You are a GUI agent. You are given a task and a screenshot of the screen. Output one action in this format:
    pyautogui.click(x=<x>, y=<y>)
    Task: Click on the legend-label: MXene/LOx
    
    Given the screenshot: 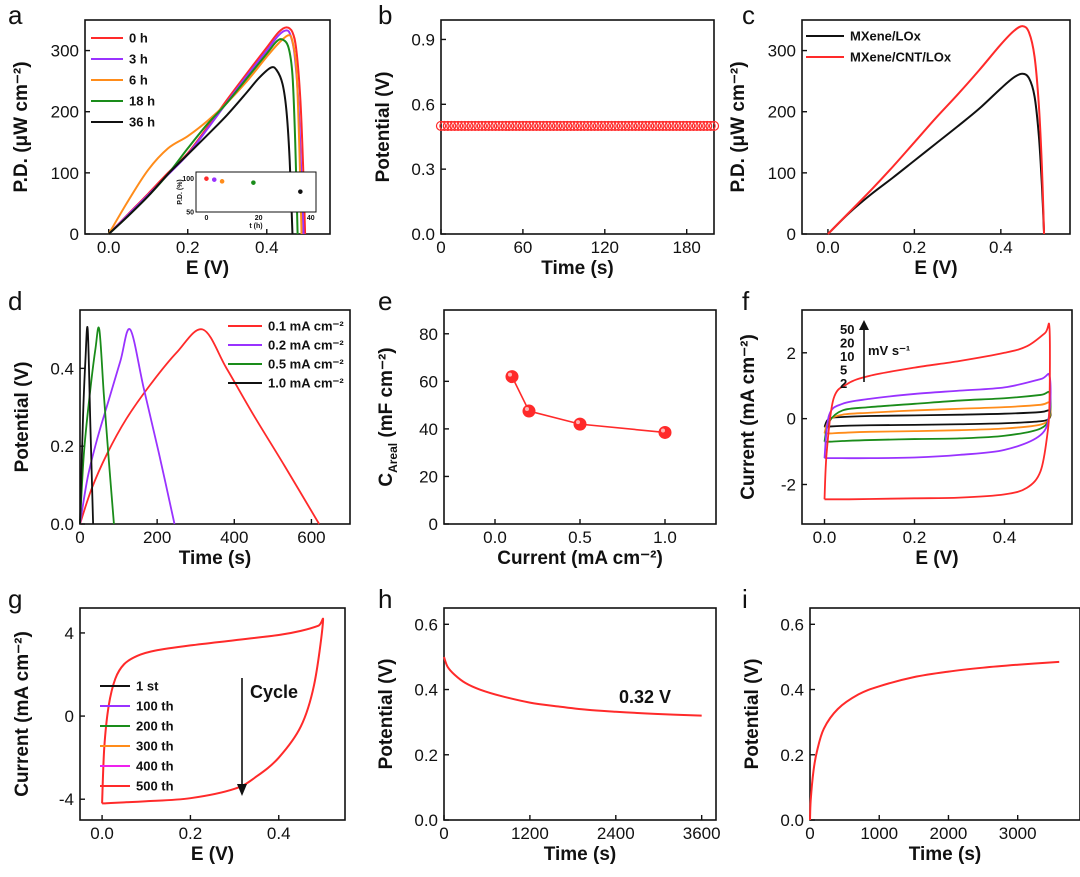 What is the action you would take?
    pyautogui.click(x=886, y=36)
    